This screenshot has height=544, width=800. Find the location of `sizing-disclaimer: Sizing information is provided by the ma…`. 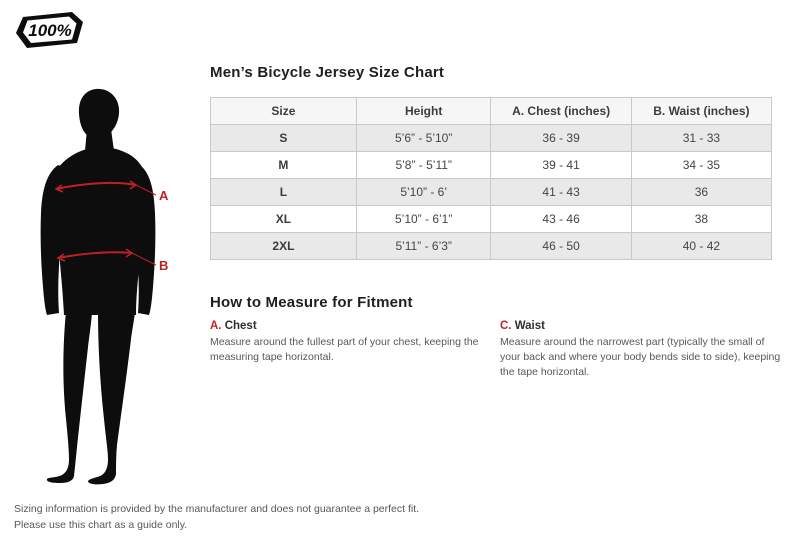

sizing-disclaimer: Sizing information is provided by the ma… is located at coordinates (224, 518).